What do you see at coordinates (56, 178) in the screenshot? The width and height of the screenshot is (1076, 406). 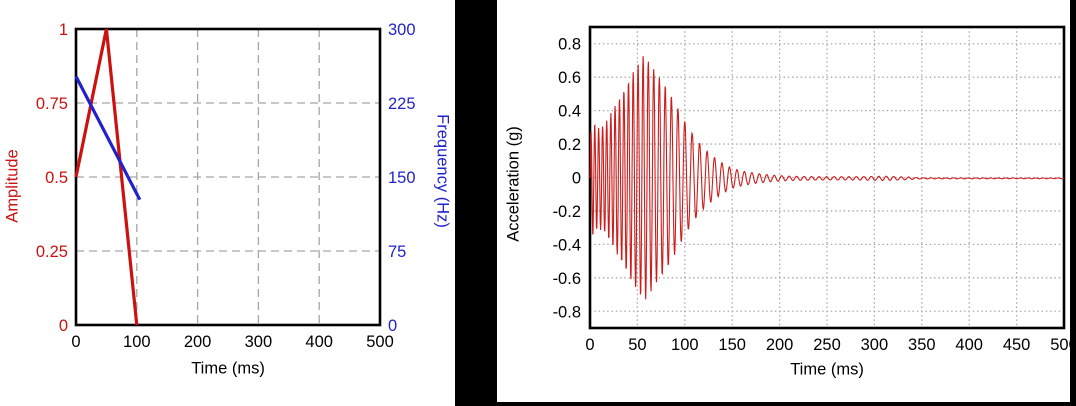 I see `tick-label: 0.5` at bounding box center [56, 178].